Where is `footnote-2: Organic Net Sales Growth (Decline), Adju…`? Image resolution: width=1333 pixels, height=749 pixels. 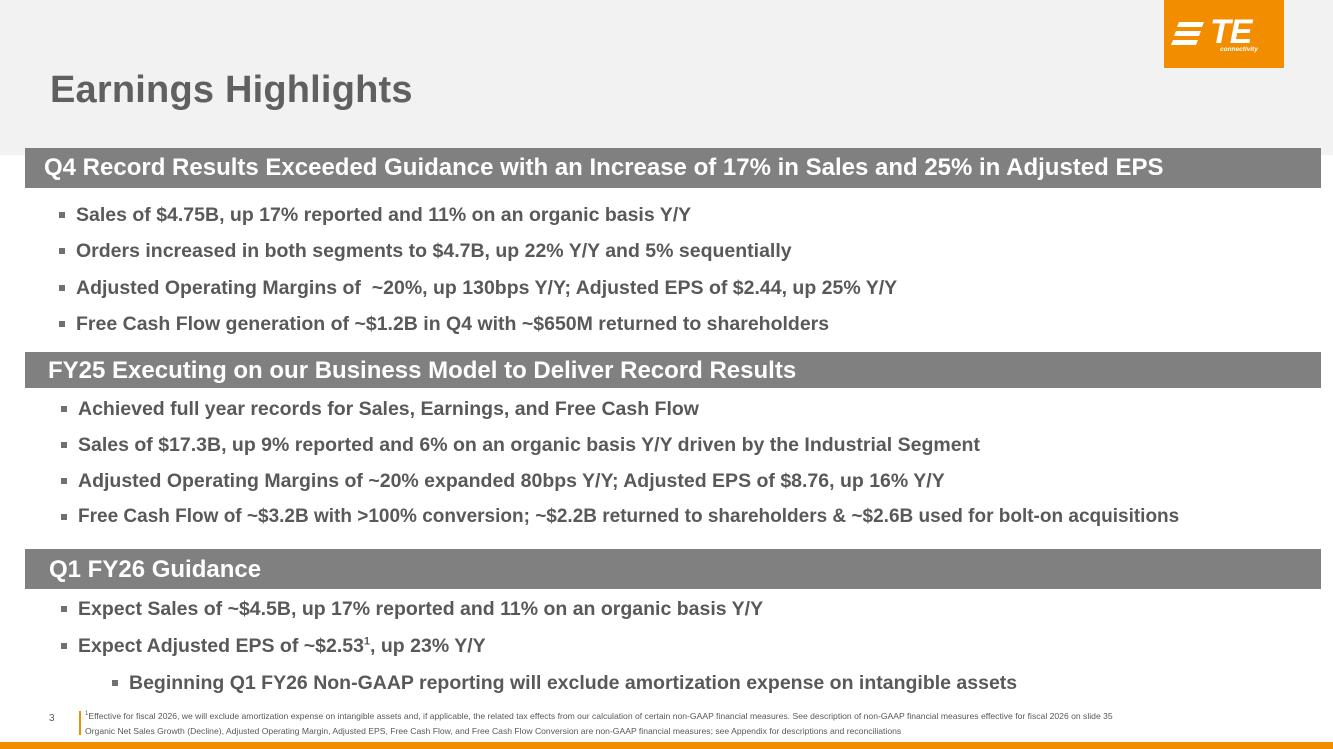
footnote-2: Organic Net Sales Growth (Decline), Adju… is located at coordinates (493, 731).